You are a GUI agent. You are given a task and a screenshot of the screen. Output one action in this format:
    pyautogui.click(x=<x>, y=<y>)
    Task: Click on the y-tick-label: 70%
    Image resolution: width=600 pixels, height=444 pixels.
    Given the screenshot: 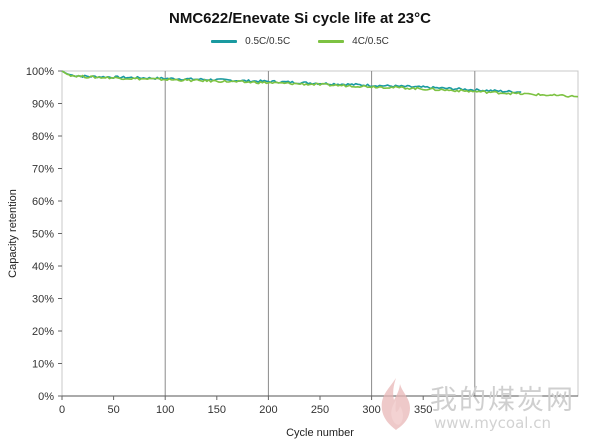 What is the action you would take?
    pyautogui.click(x=43, y=170)
    